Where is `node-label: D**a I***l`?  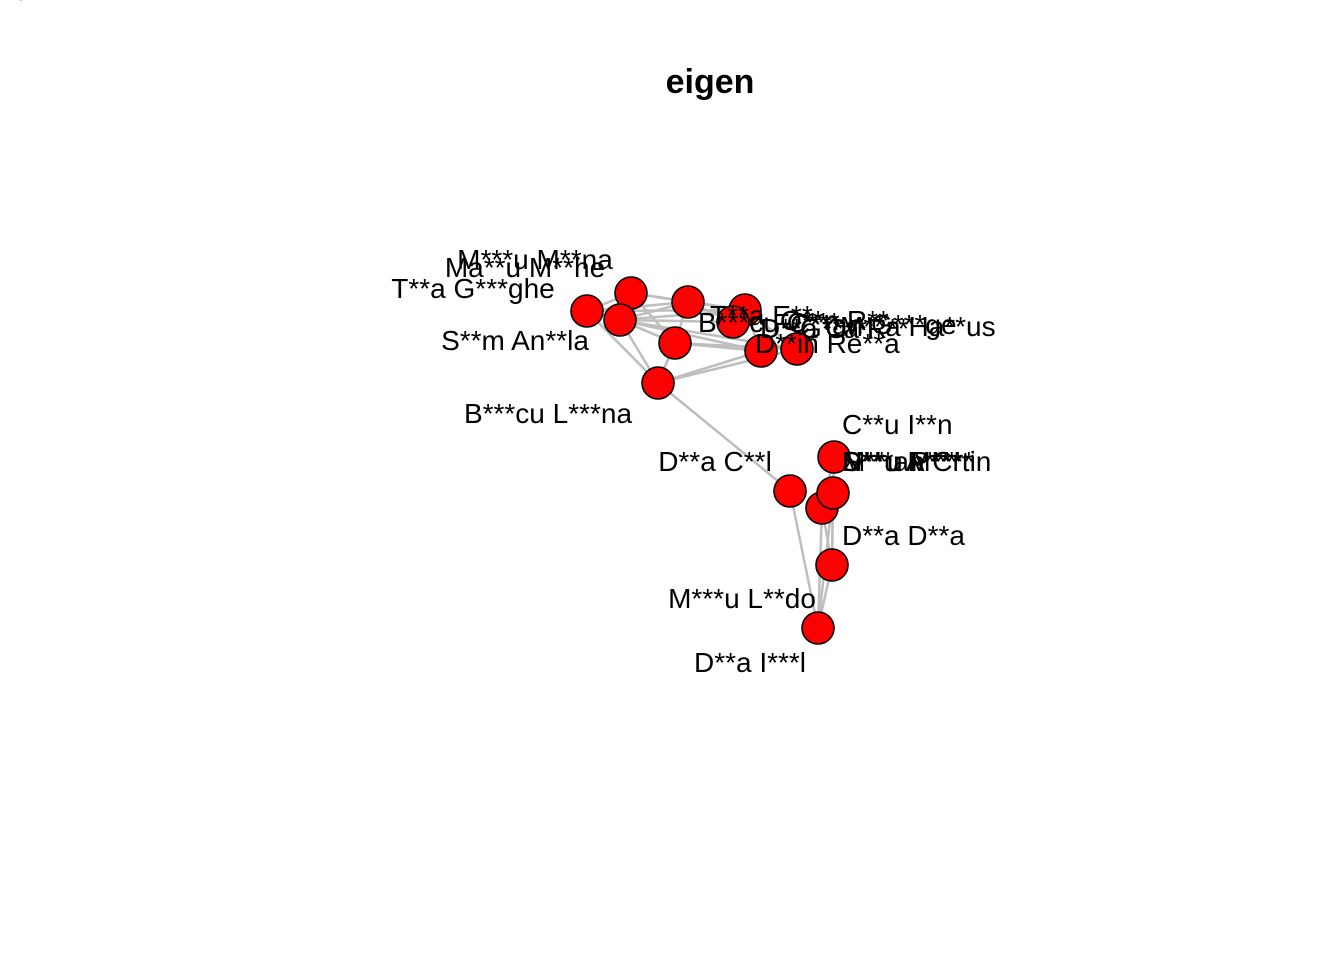 node-label: D**a I***l is located at coordinates (750, 662).